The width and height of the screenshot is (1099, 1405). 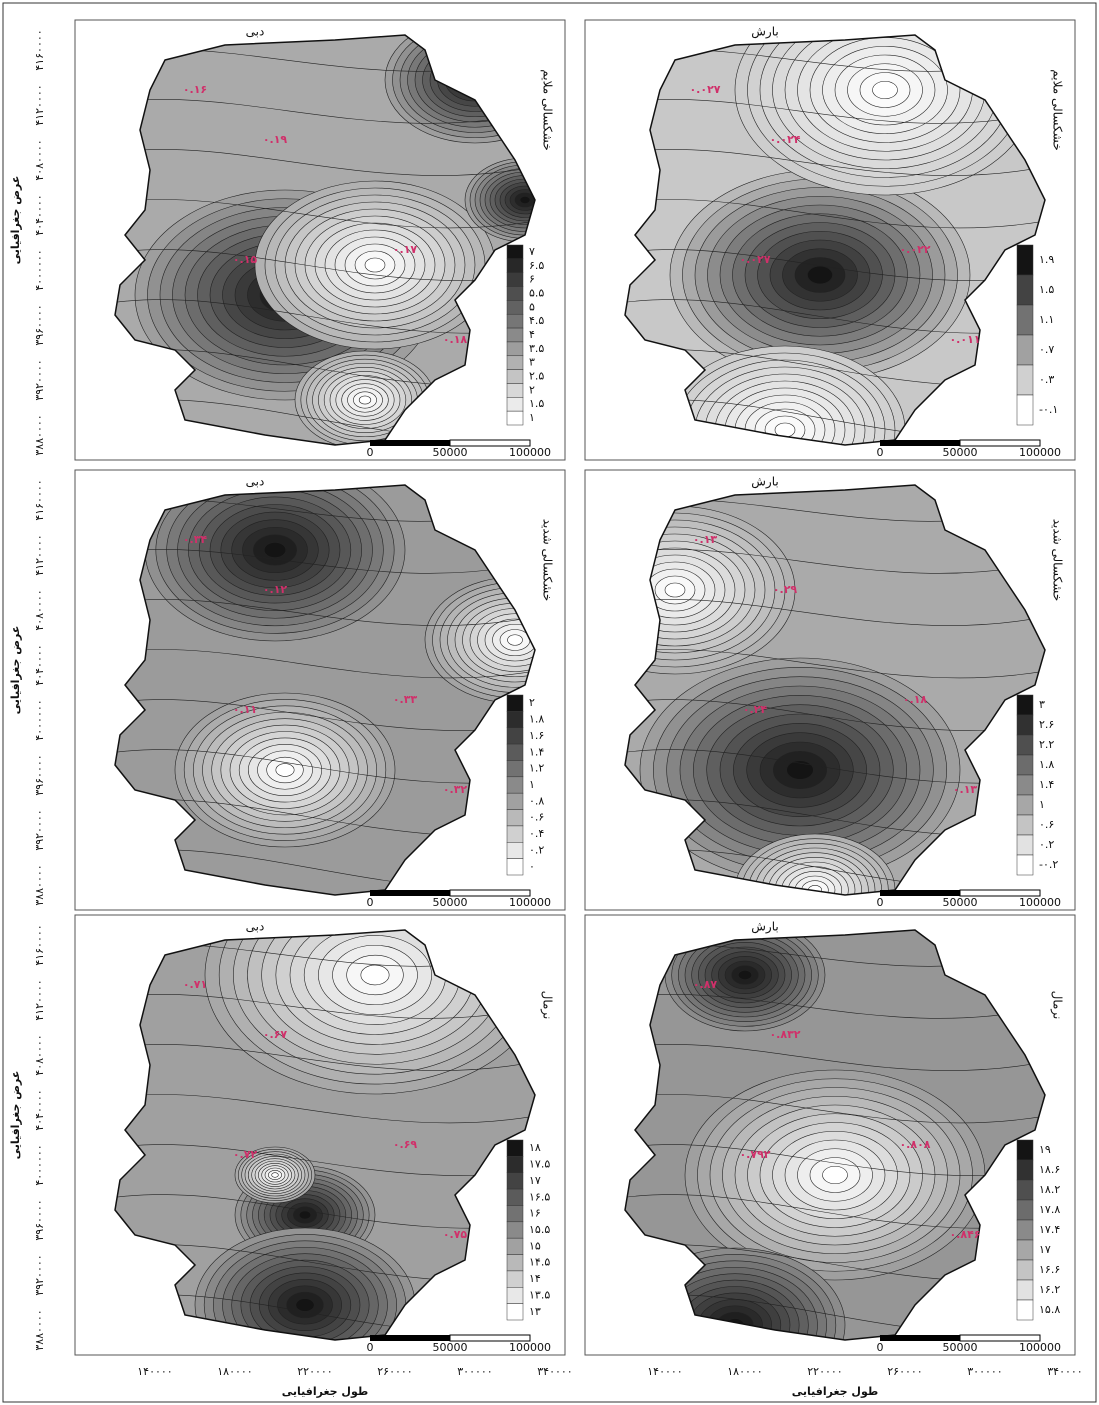 What do you see at coordinates (535, 1213) in the screenshot?
I see `legend-label: ۱۶` at bounding box center [535, 1213].